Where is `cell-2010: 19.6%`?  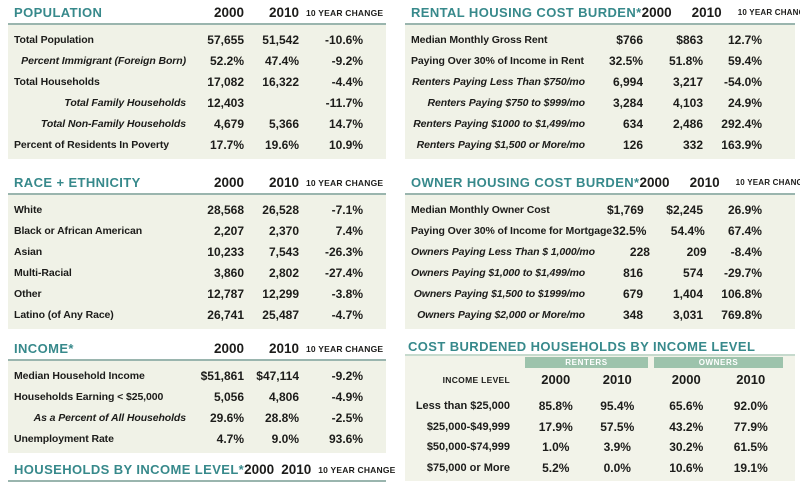
cell-2010: 19.6% is located at coordinates (281, 144).